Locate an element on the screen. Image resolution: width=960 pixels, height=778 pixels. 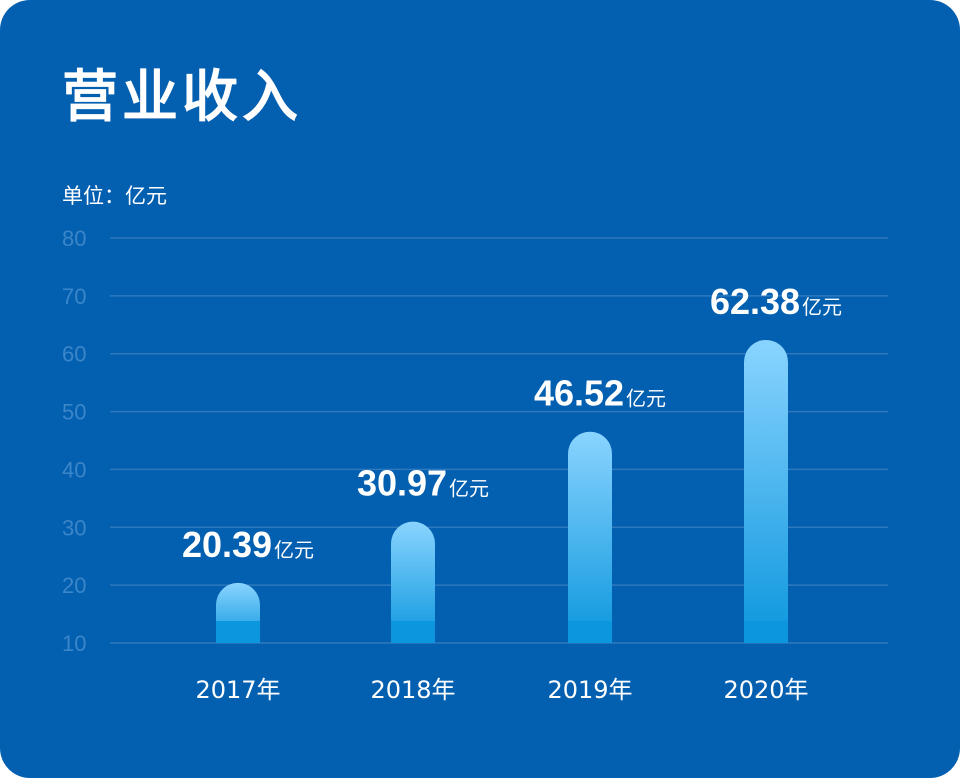
y-tick-label: 80 is located at coordinates (74, 238).